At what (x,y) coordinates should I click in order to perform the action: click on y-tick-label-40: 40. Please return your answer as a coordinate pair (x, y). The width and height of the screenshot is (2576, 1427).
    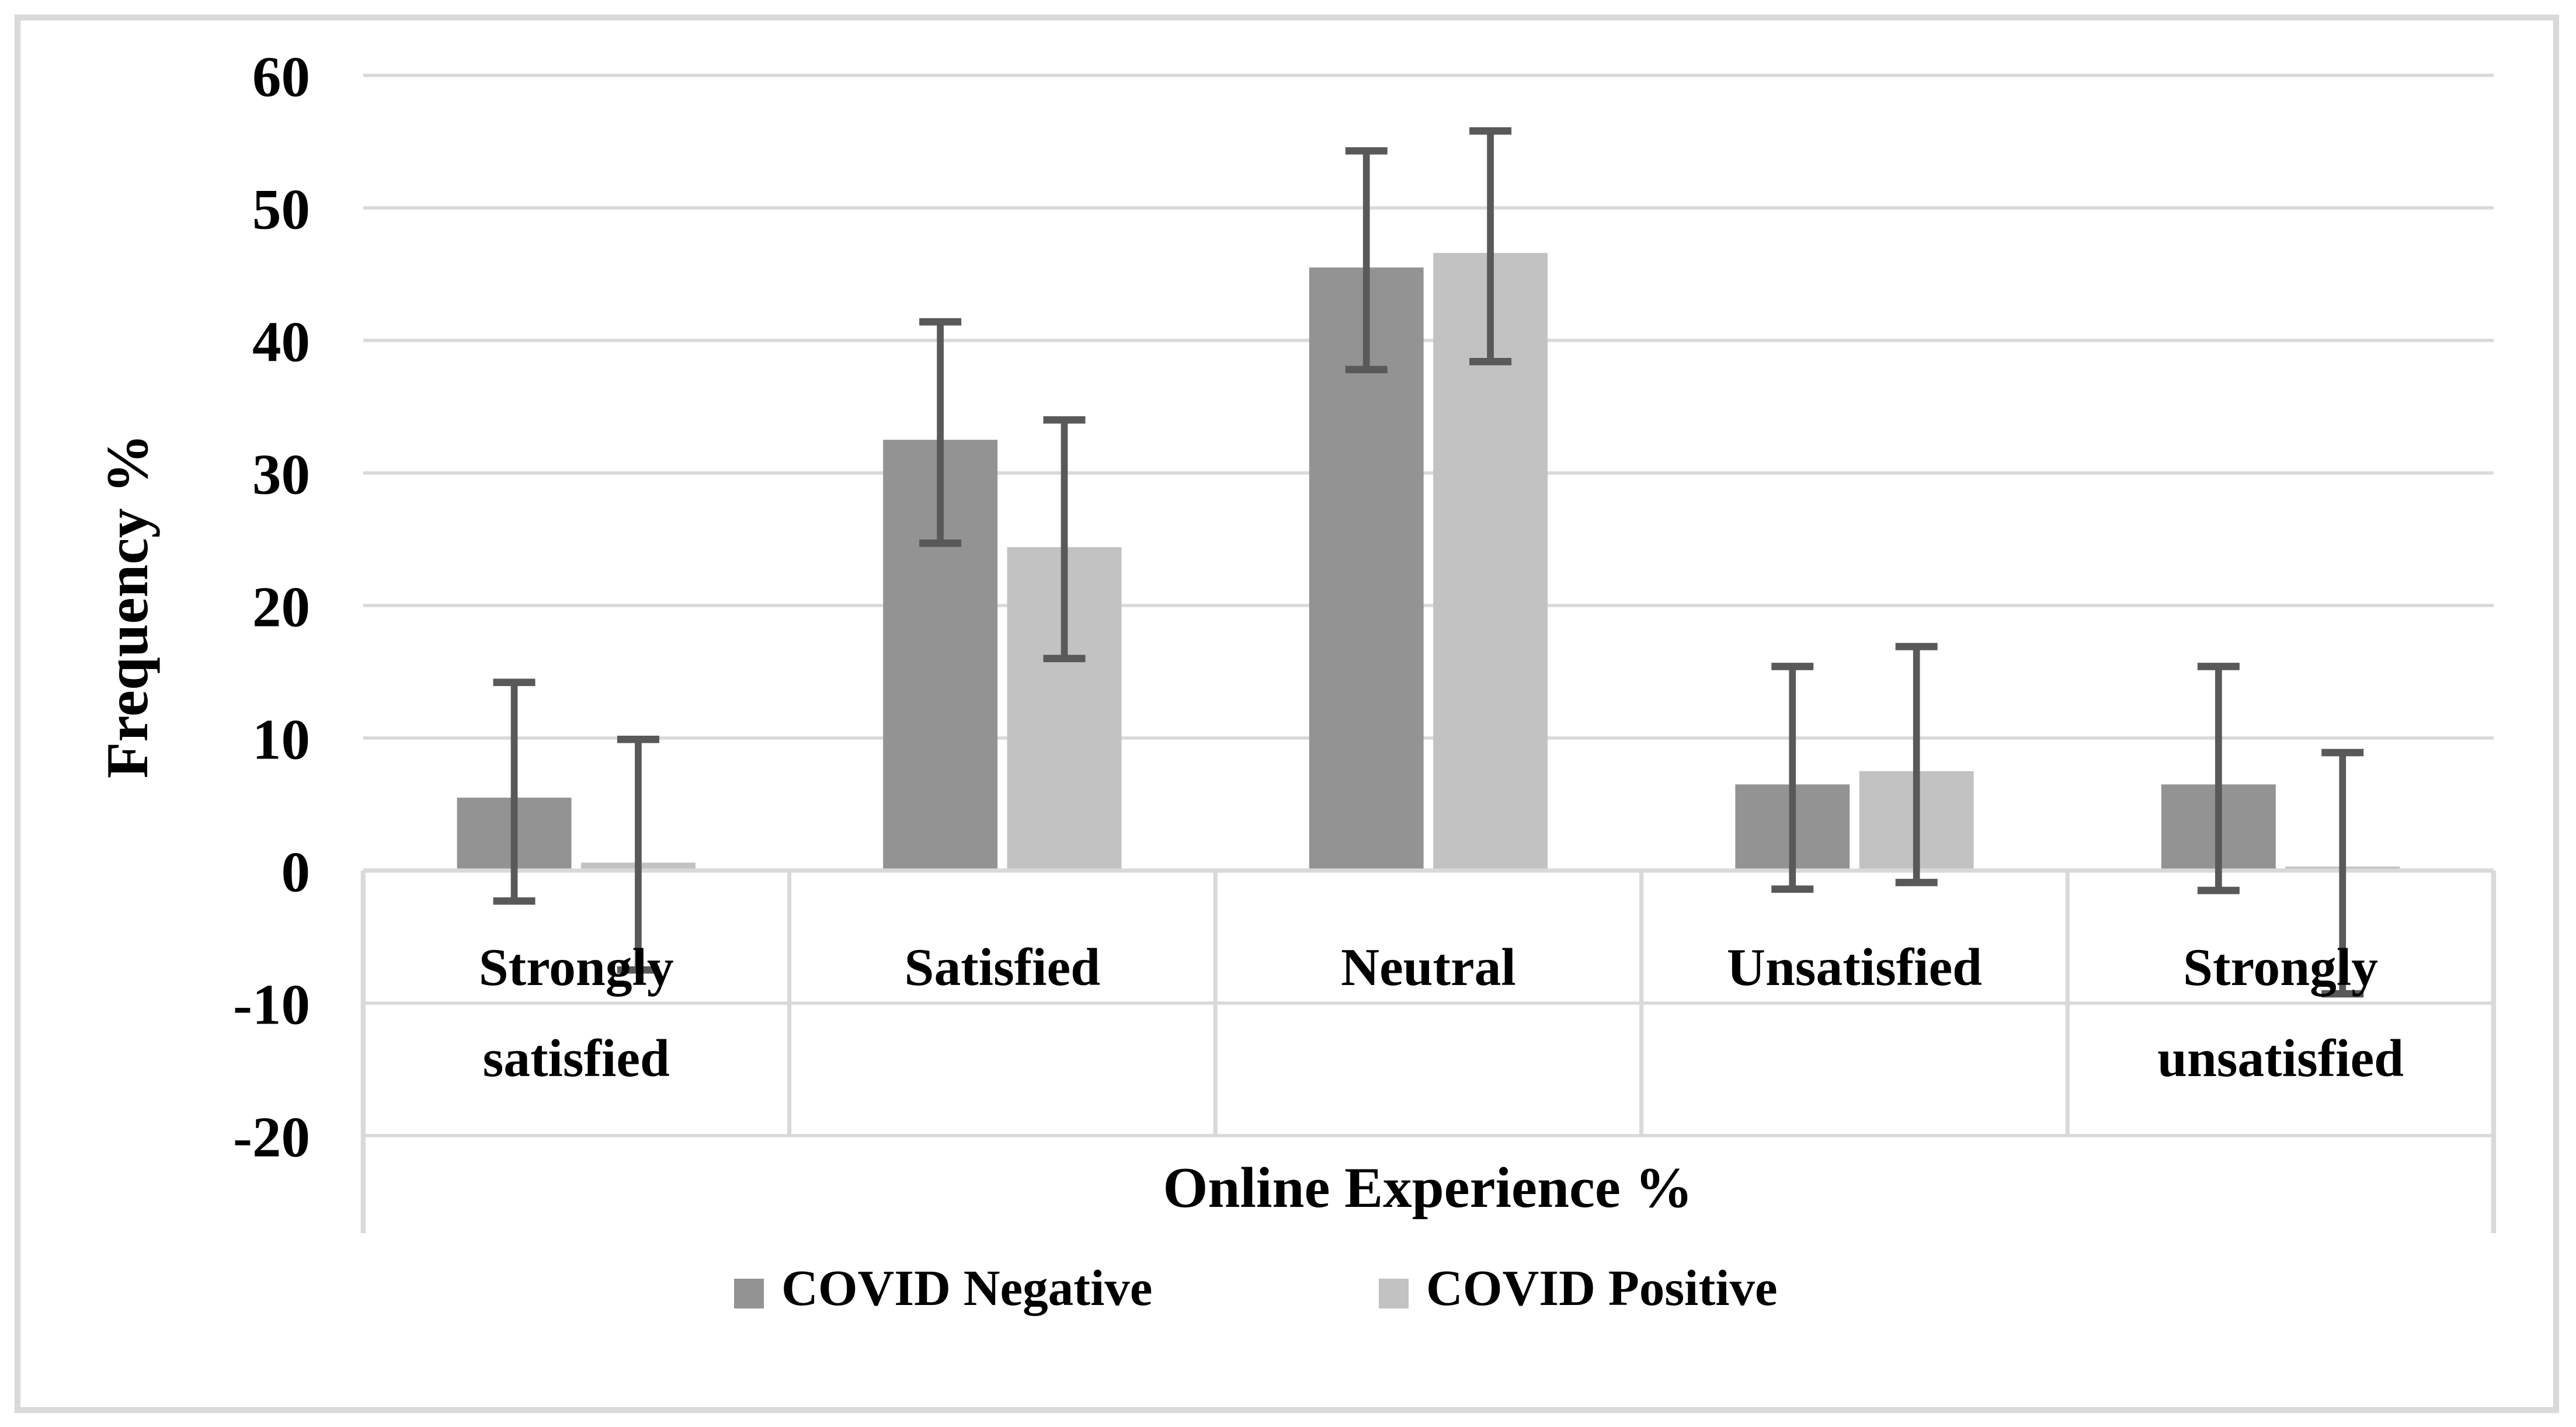
    Looking at the image, I should click on (281, 342).